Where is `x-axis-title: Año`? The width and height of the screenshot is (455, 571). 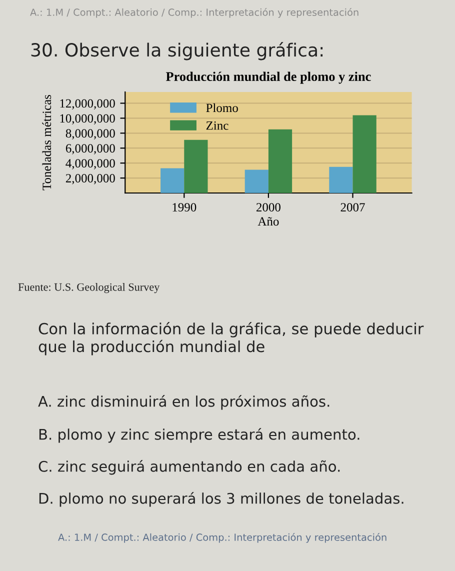
x-axis-title: Año is located at coordinates (268, 221).